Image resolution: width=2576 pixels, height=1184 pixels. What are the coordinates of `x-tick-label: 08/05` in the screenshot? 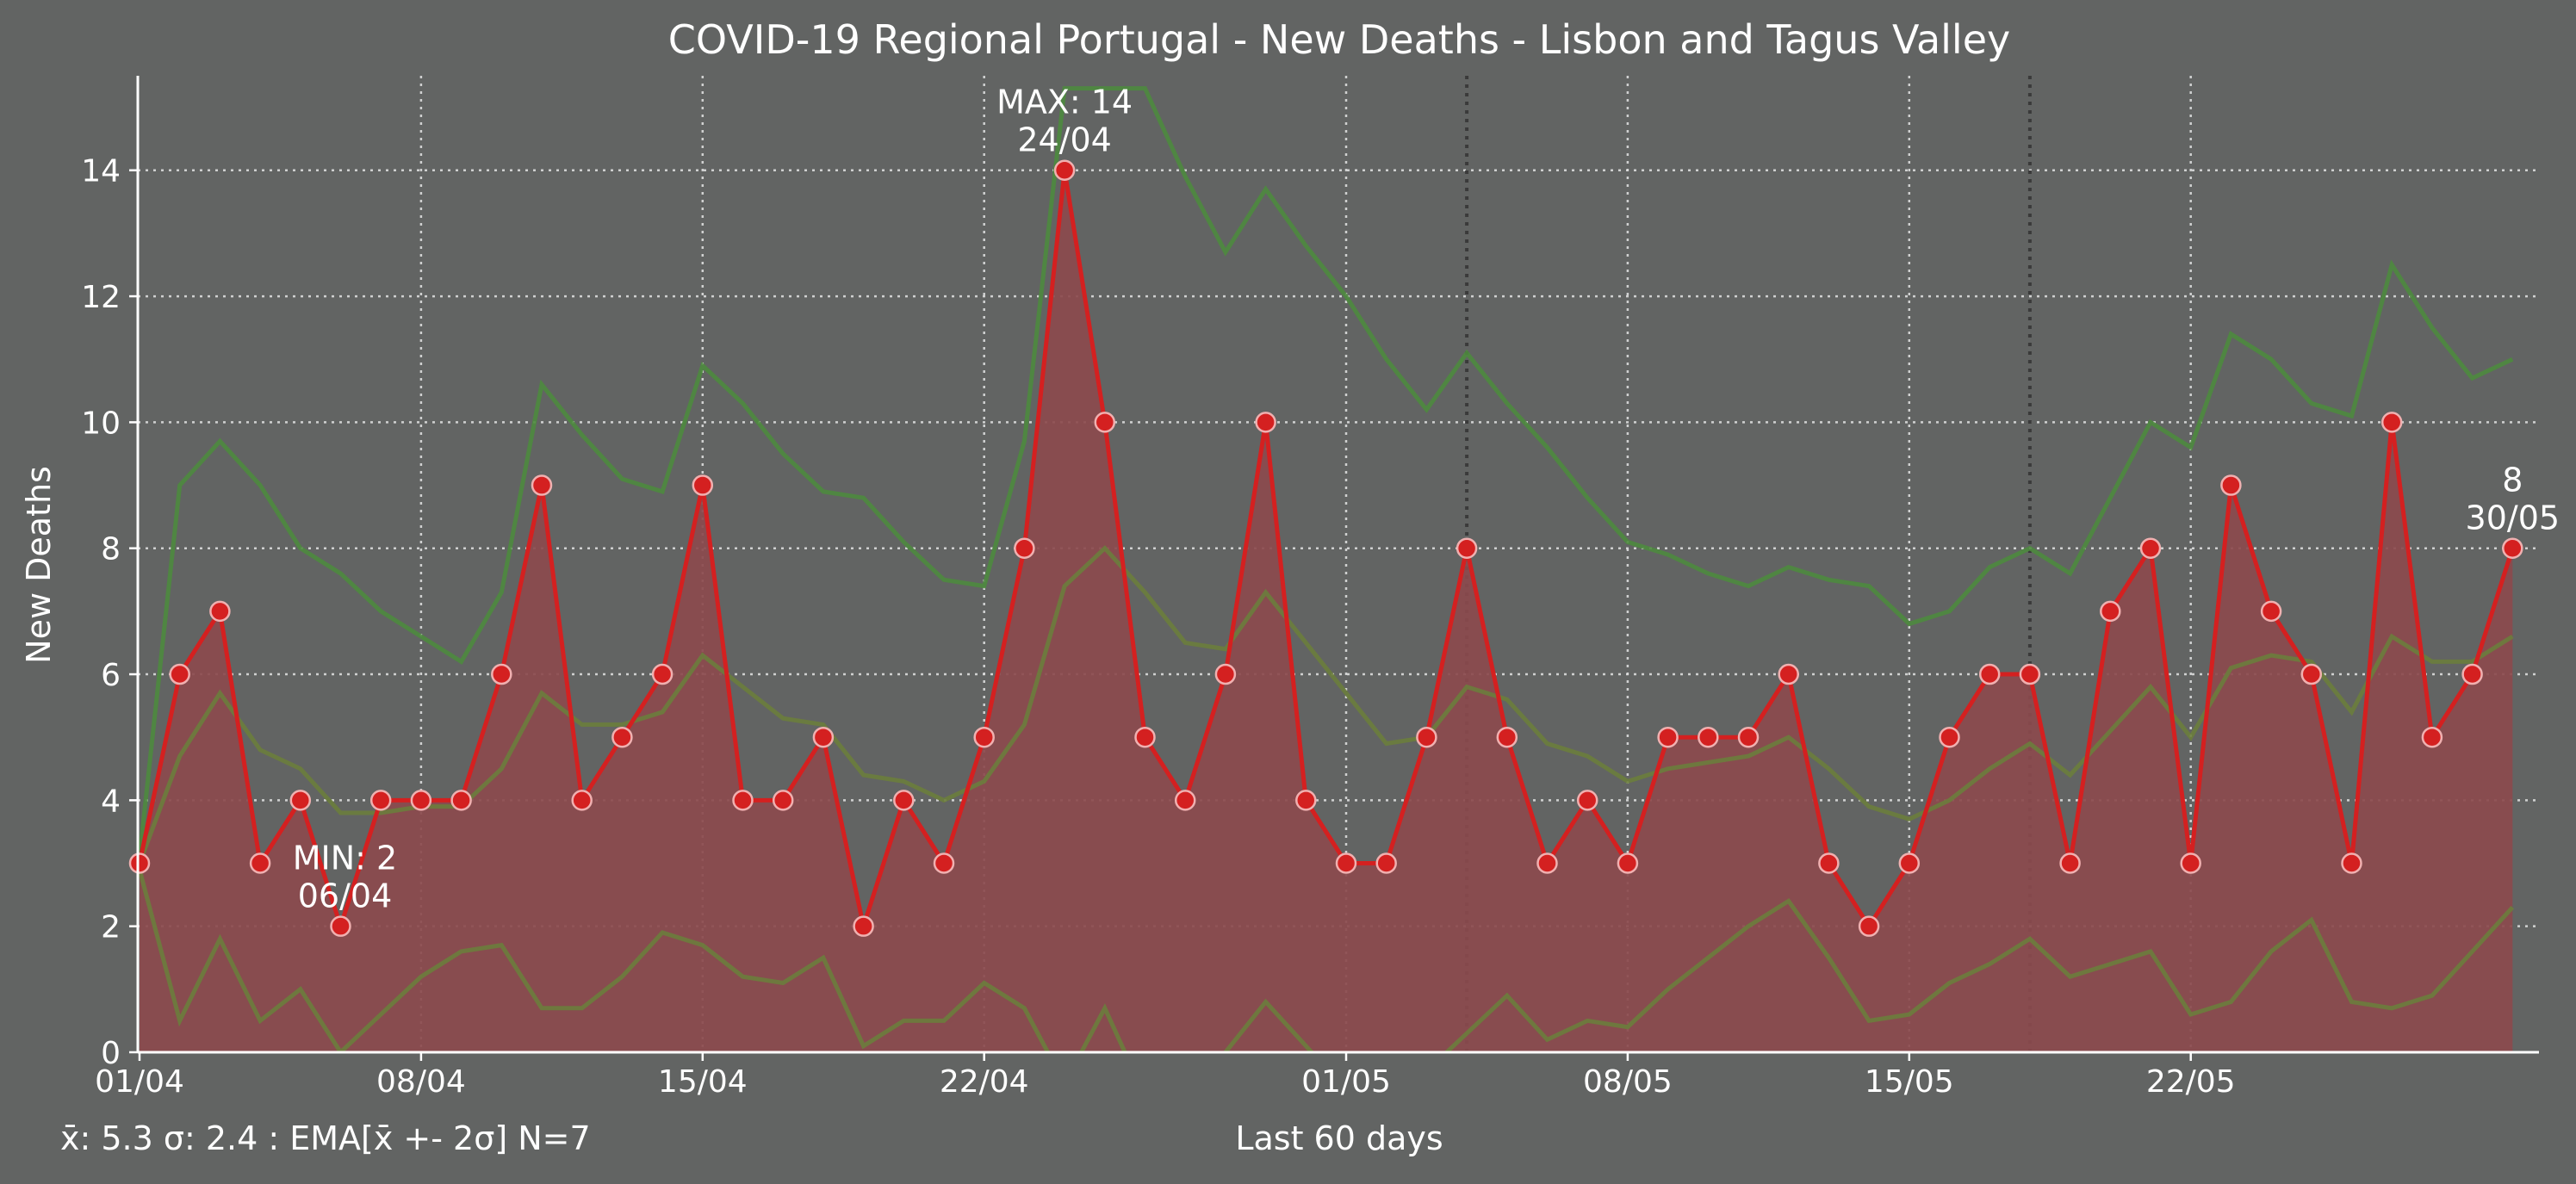 It's located at (1628, 1082).